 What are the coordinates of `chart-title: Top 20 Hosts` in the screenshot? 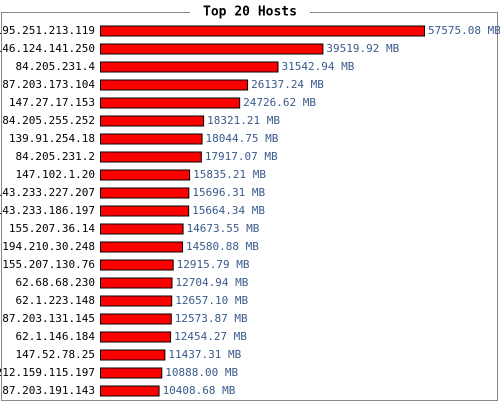 It's located at (250, 12).